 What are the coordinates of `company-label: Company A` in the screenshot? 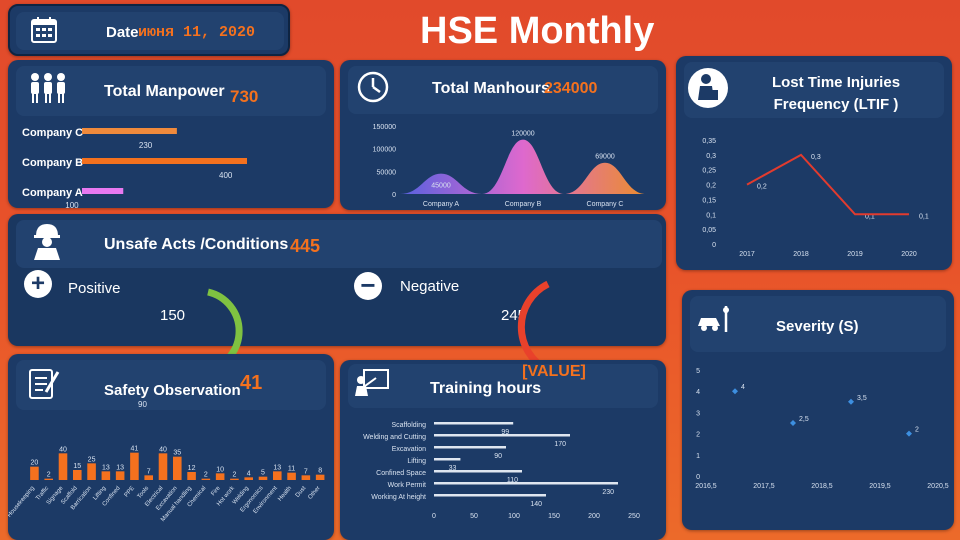 It's located at (52, 193).